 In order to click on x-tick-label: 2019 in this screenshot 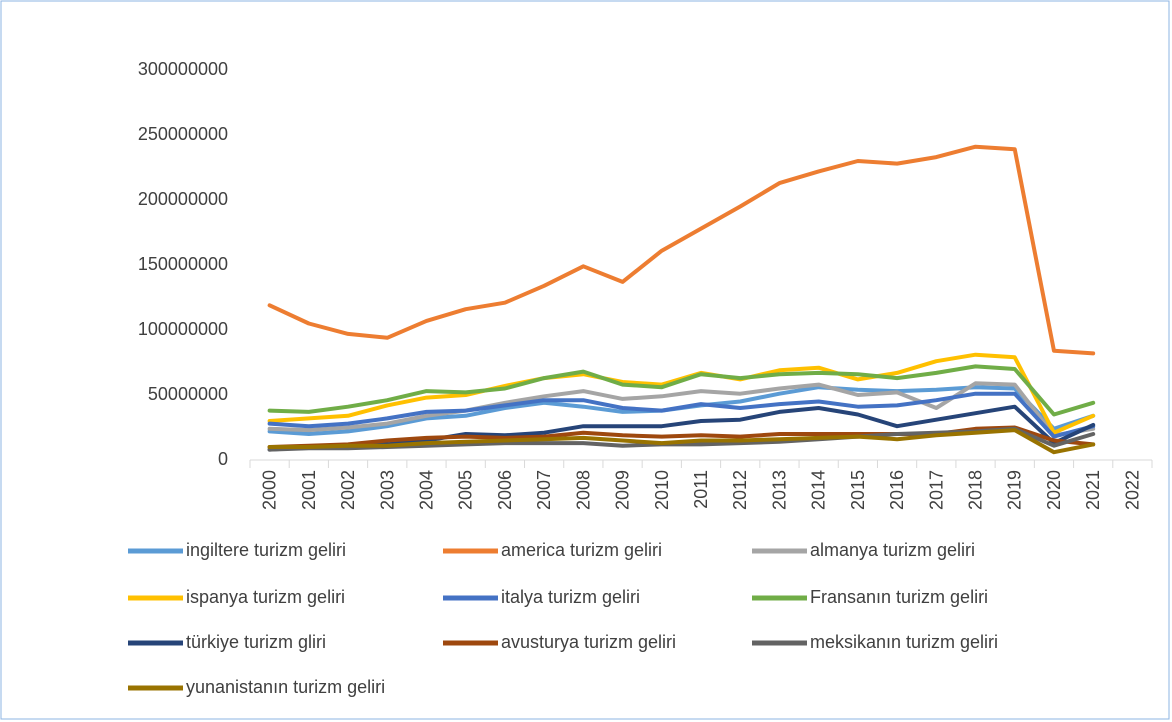, I will do `click(1015, 490)`.